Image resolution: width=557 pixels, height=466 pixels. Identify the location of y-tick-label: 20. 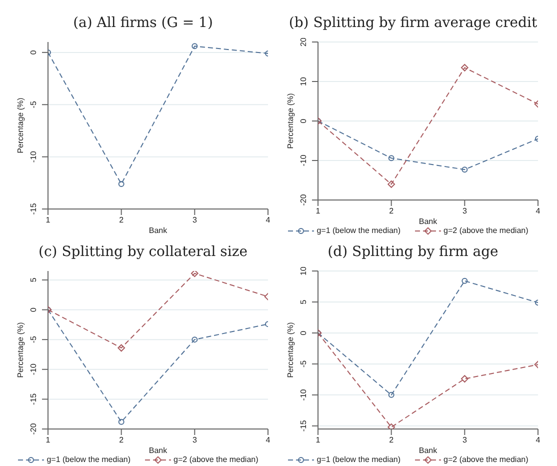
(303, 41).